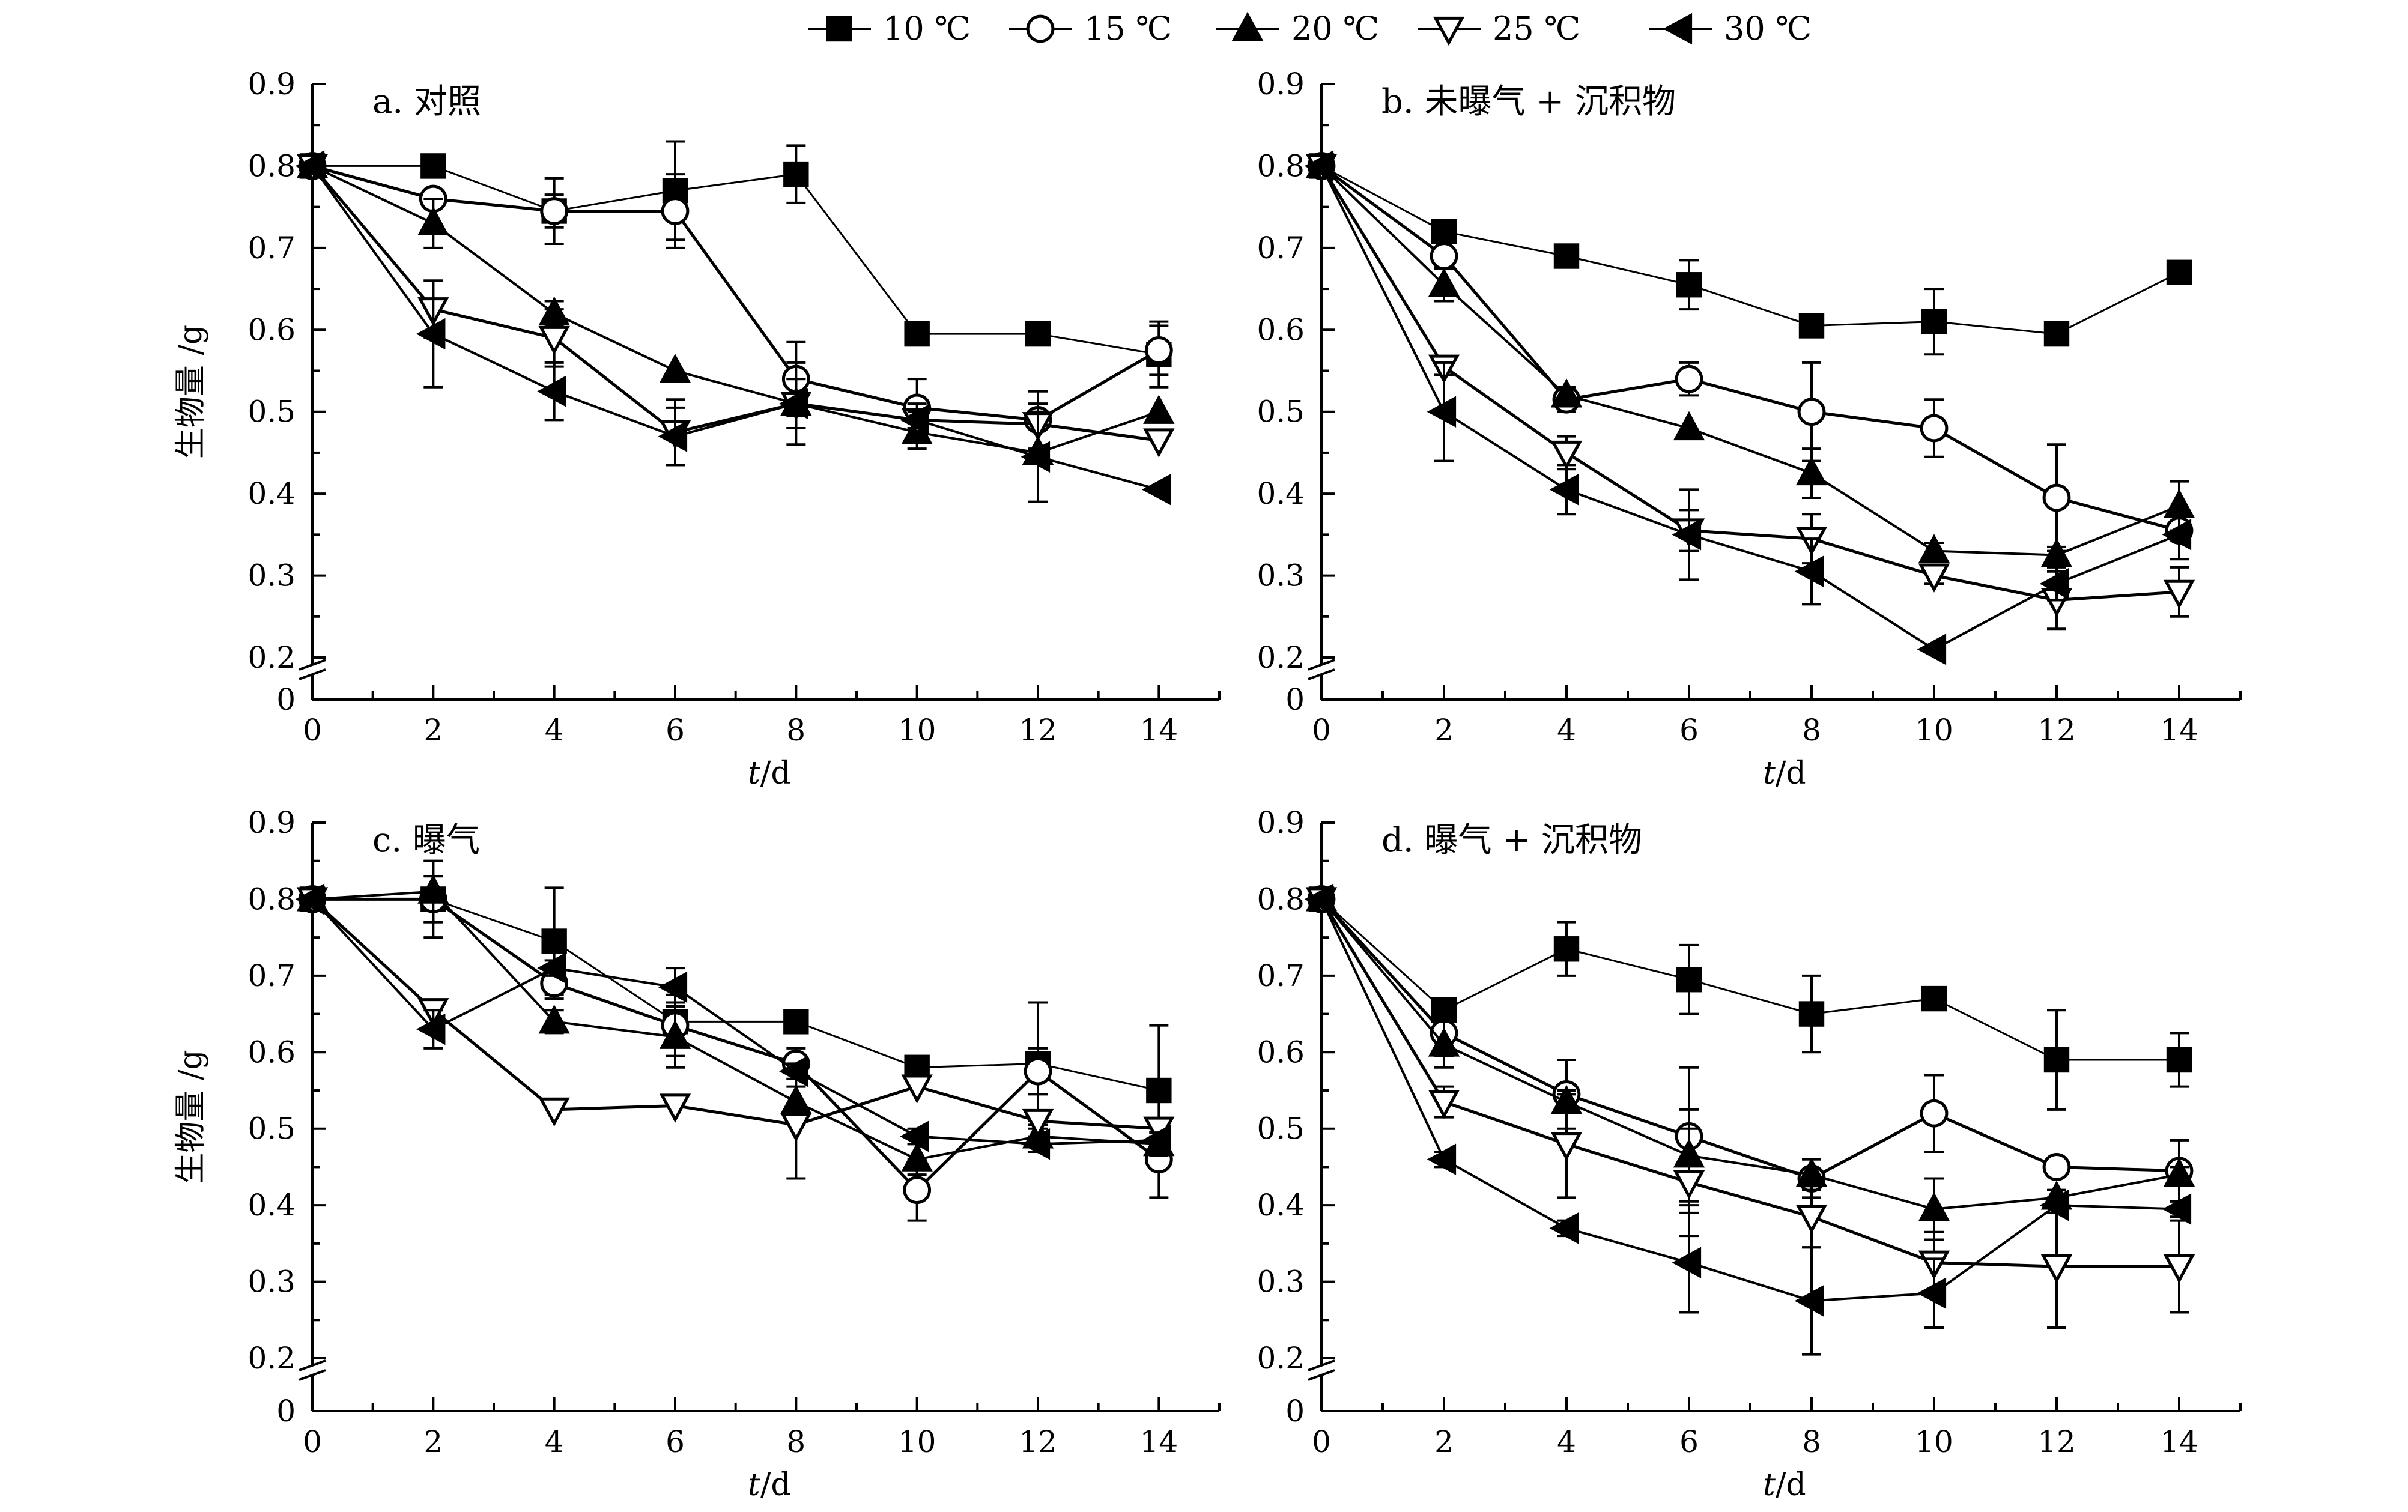  I want to click on legend-item: 15 ℃, so click(1090, 29).